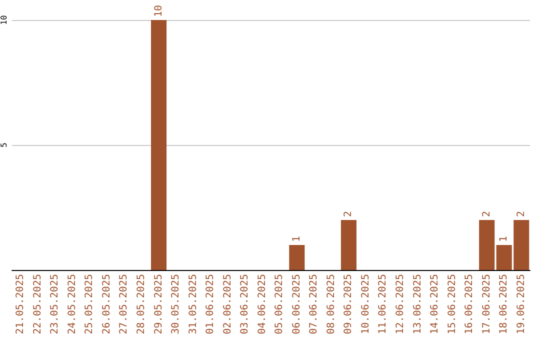 The width and height of the screenshot is (540, 340). I want to click on x-tick-label: 17.06.2025, so click(486, 304).